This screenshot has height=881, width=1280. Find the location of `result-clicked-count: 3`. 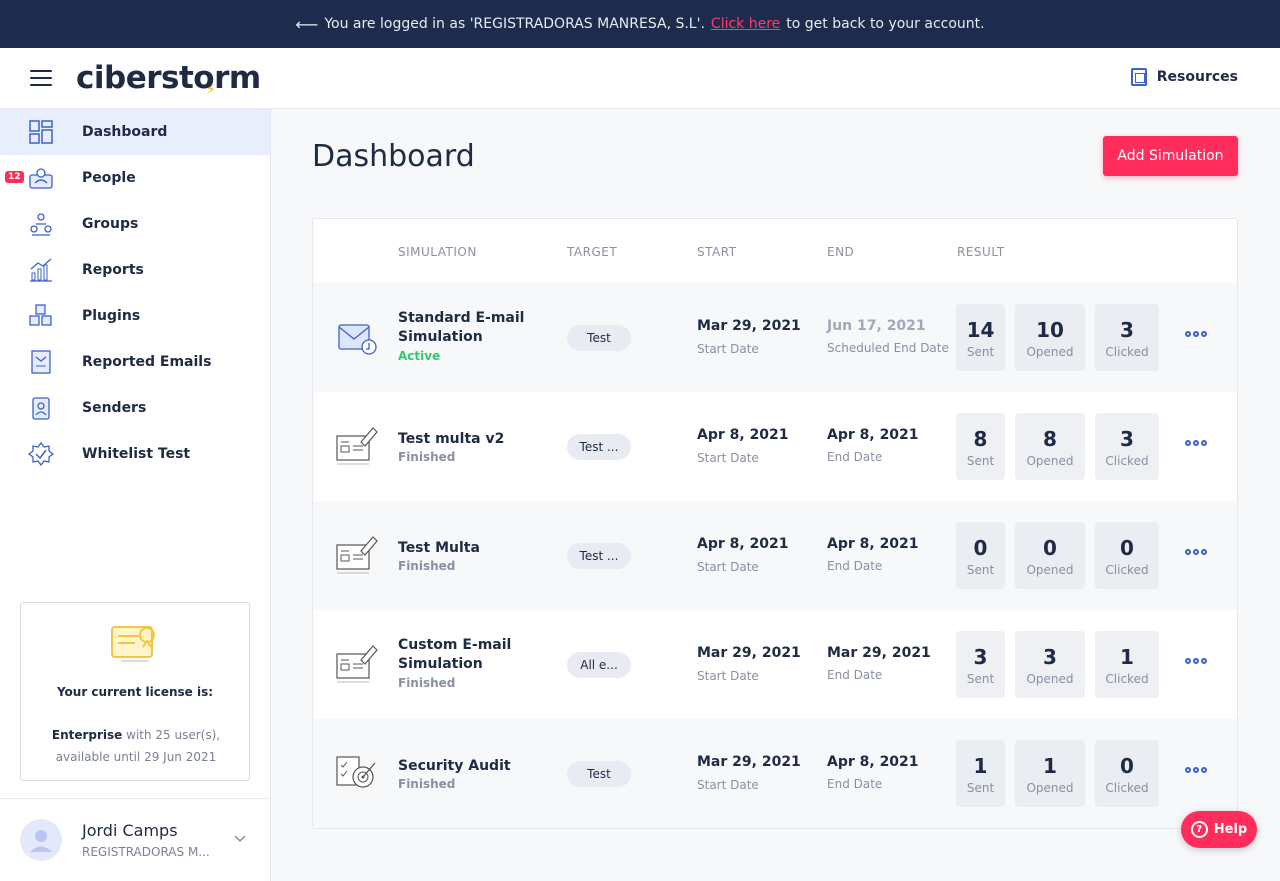

result-clicked-count: 3 is located at coordinates (1127, 330).